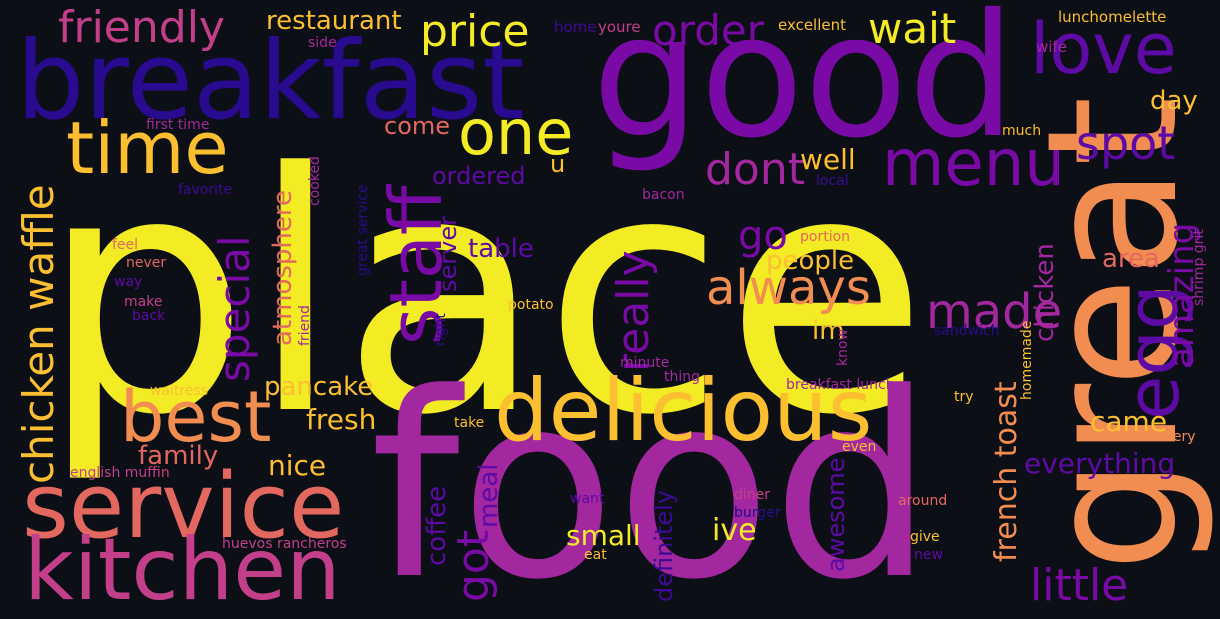  What do you see at coordinates (587, 499) in the screenshot?
I see `word-want: want` at bounding box center [587, 499].